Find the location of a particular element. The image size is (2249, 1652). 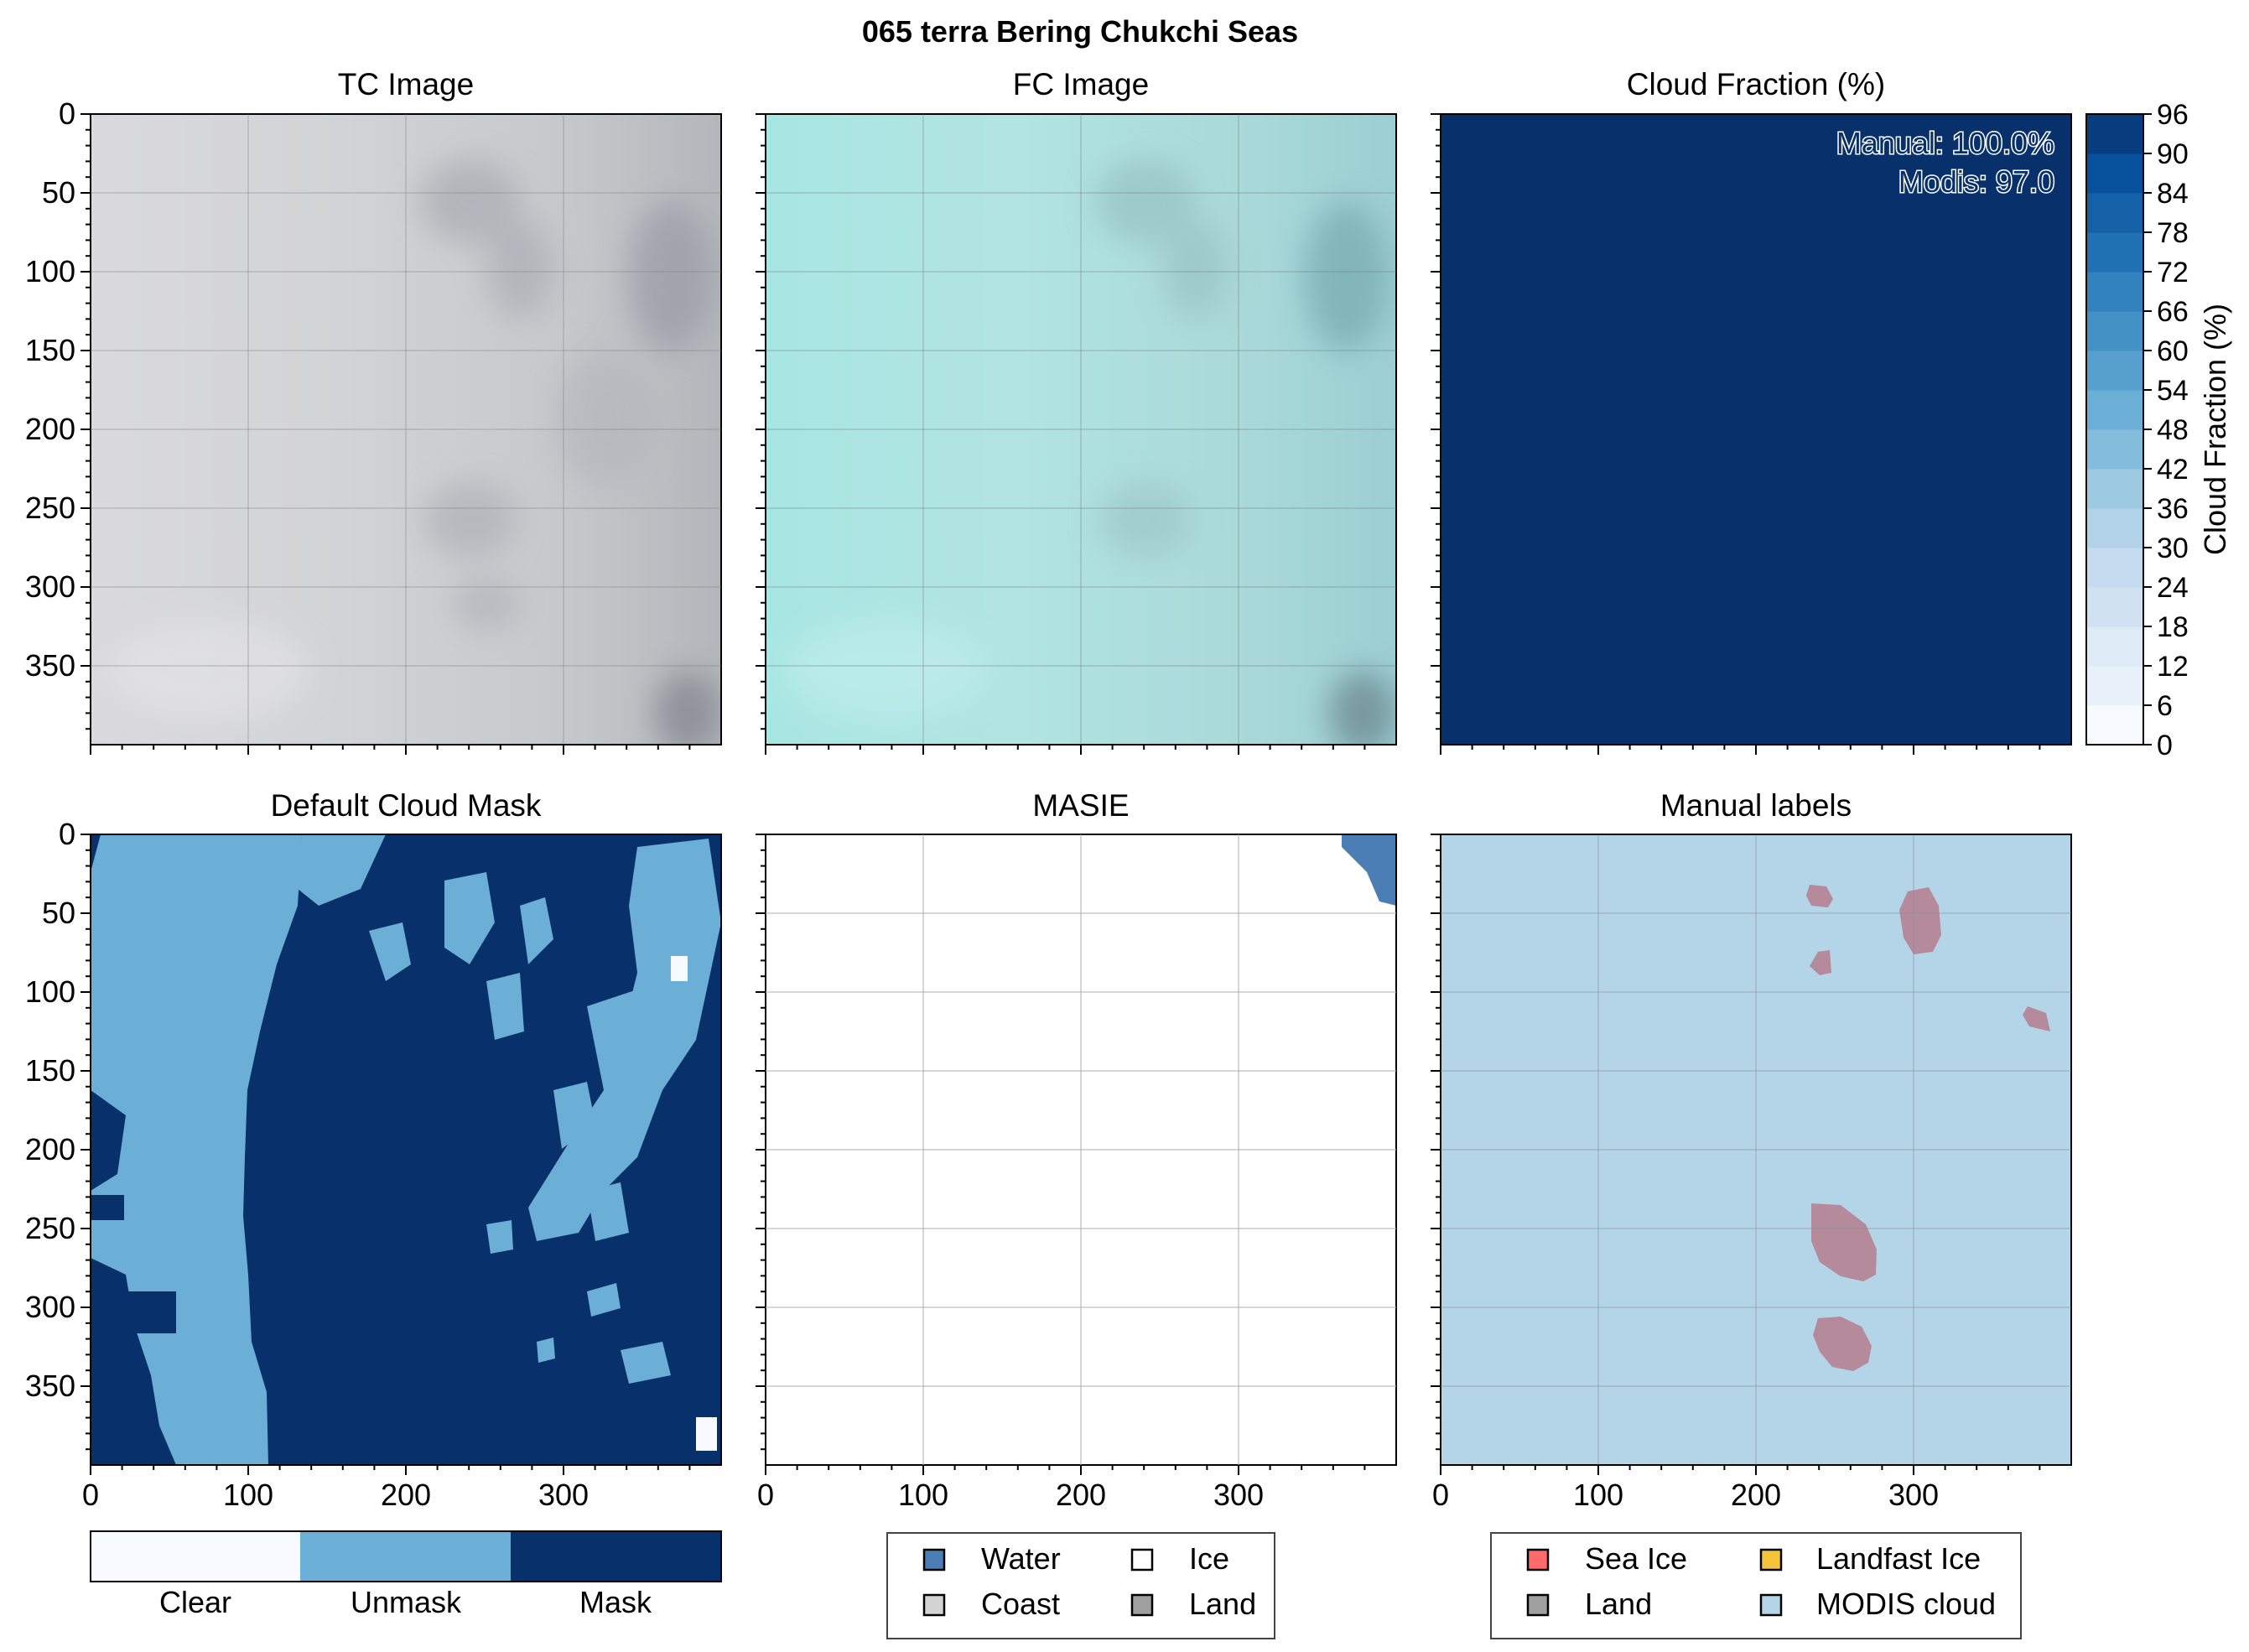

cloud-fraction-field is located at coordinates (1756, 429).